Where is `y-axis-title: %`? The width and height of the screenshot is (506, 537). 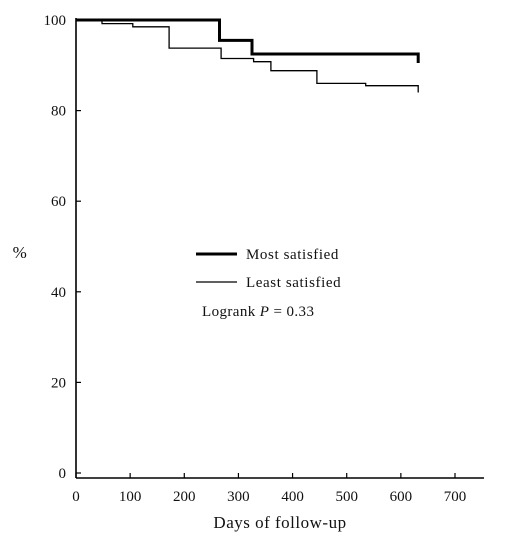 y-axis-title: % is located at coordinates (20, 252).